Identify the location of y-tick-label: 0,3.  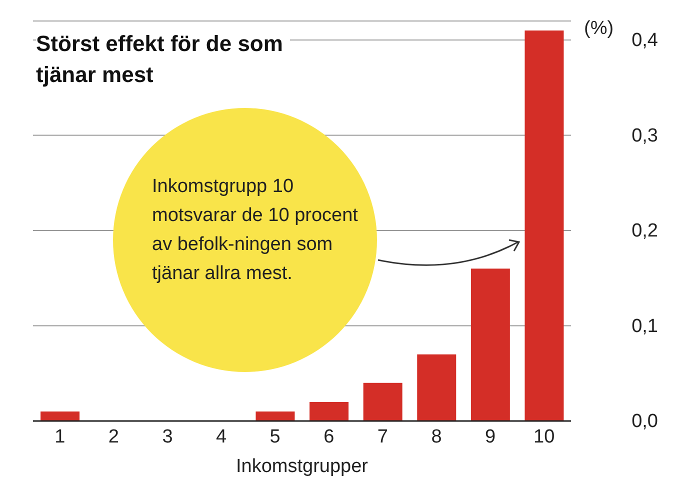
(645, 135).